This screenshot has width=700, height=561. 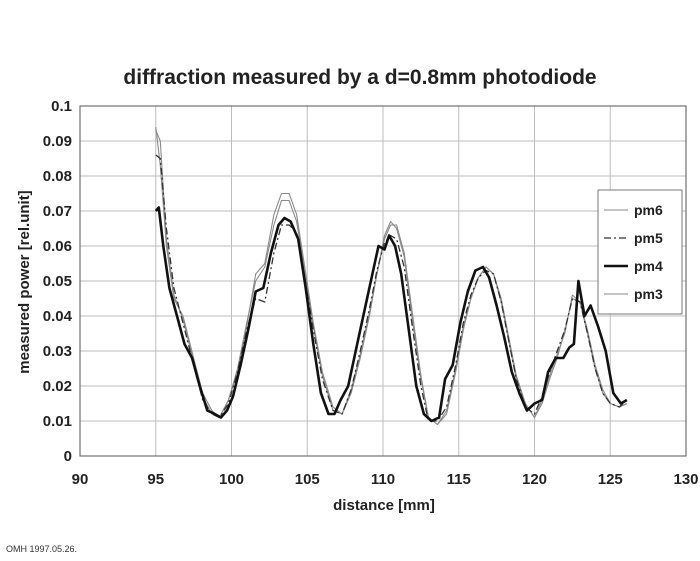 What do you see at coordinates (57, 386) in the screenshot?
I see `y-tick-label: 0.02` at bounding box center [57, 386].